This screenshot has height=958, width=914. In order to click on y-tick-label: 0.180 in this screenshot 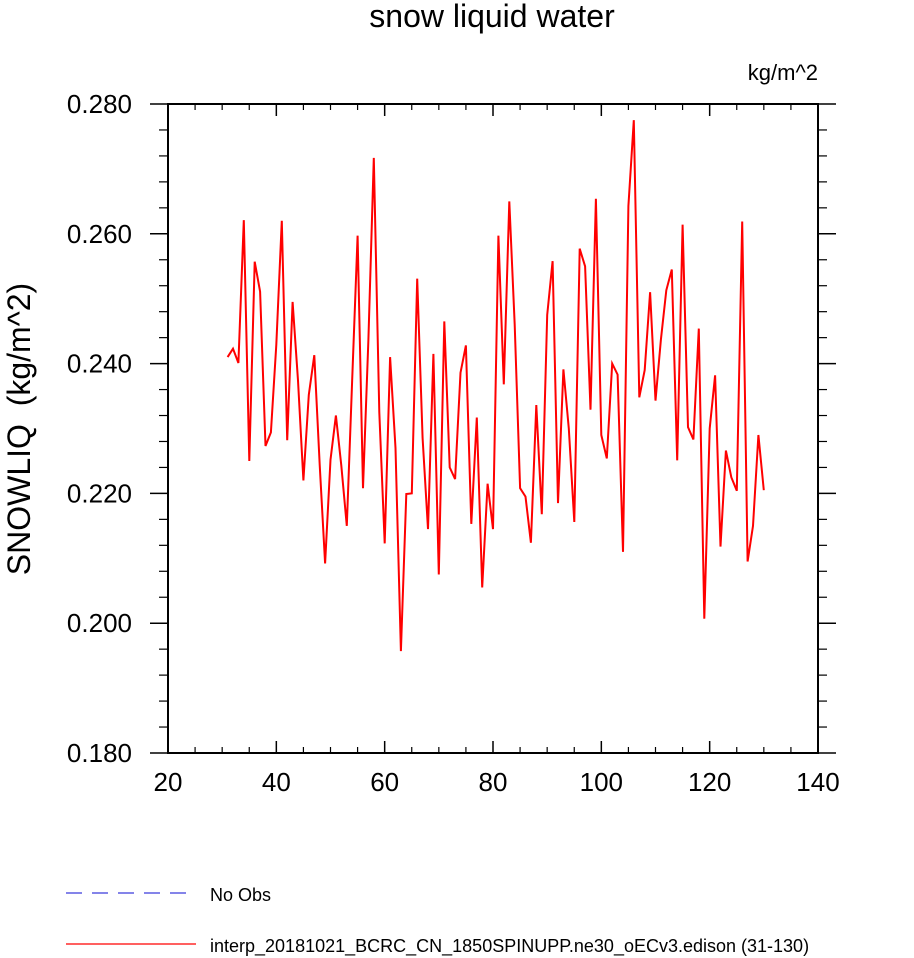, I will do `click(99, 753)`.